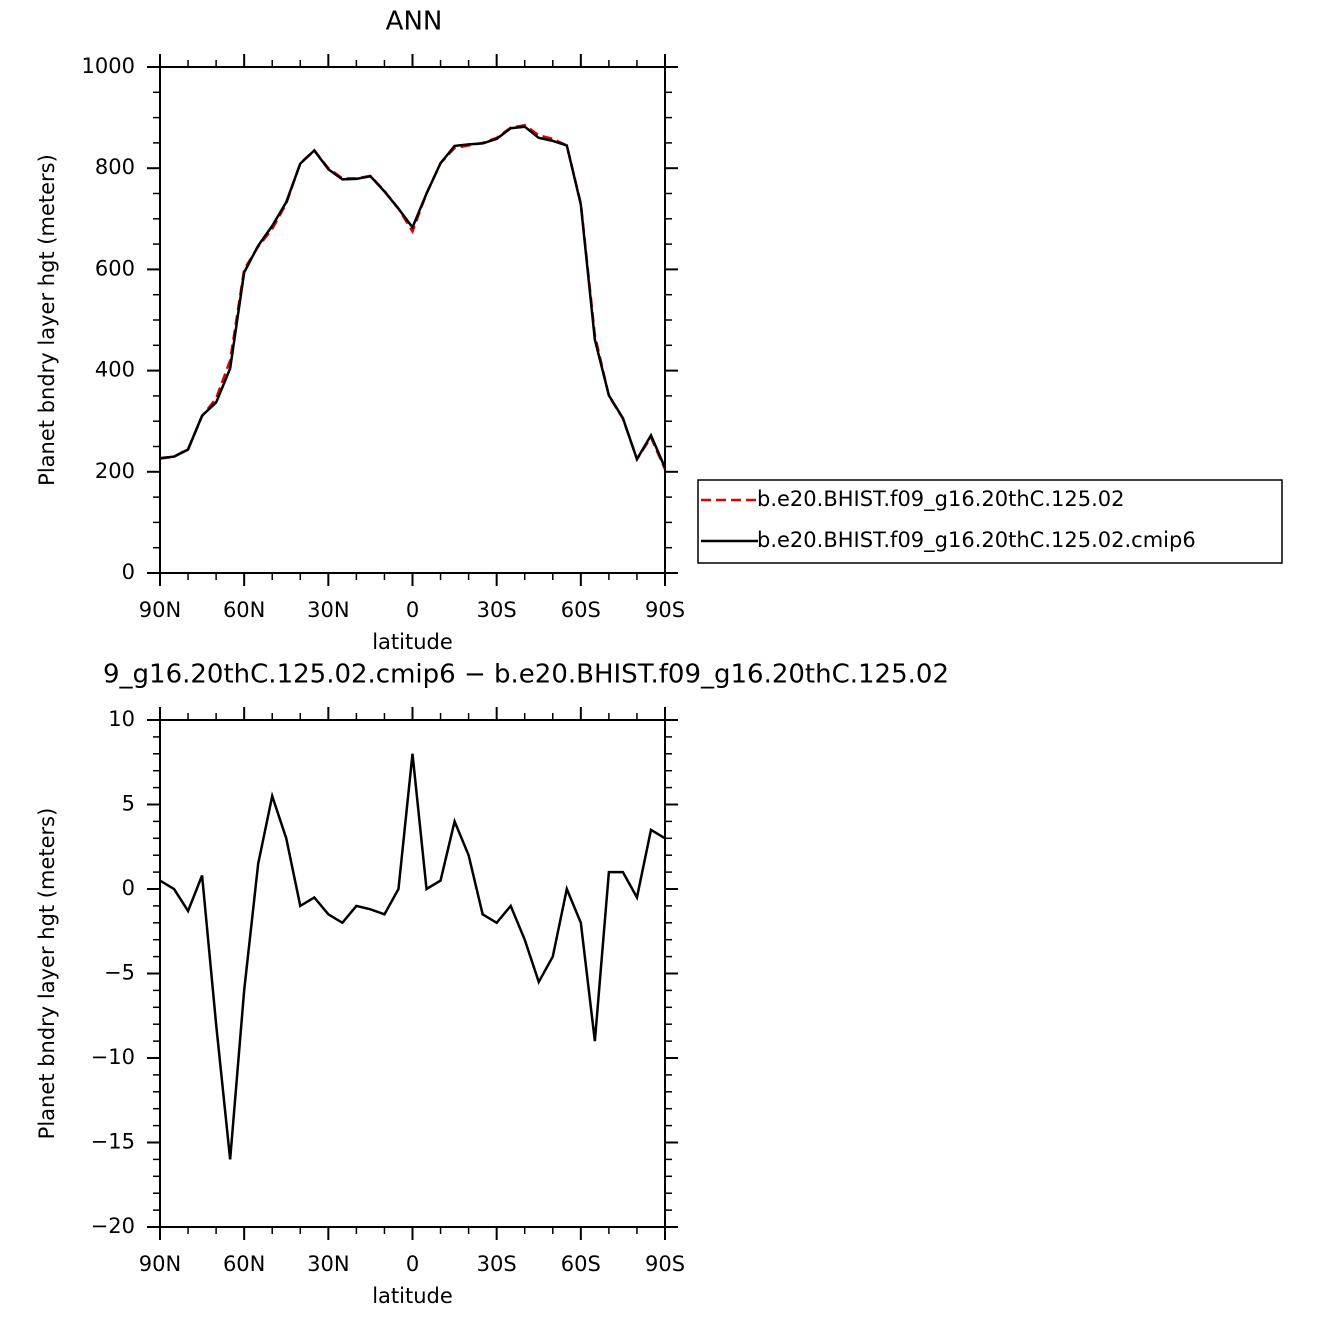 This screenshot has height=1319, width=1319. Describe the element at coordinates (119, 973) in the screenshot. I see `y-tick-label: −5` at that location.